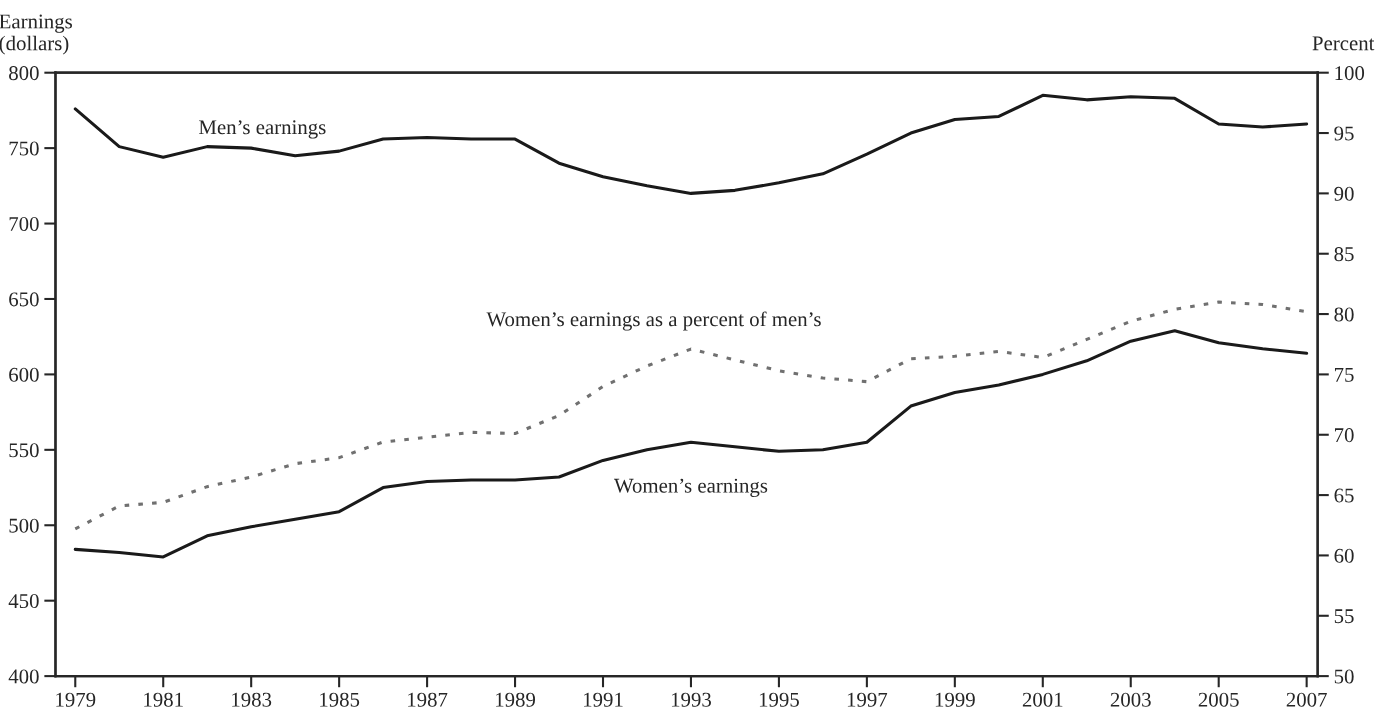  Describe the element at coordinates (24, 223) in the screenshot. I see `y-tick-label: 700` at that location.